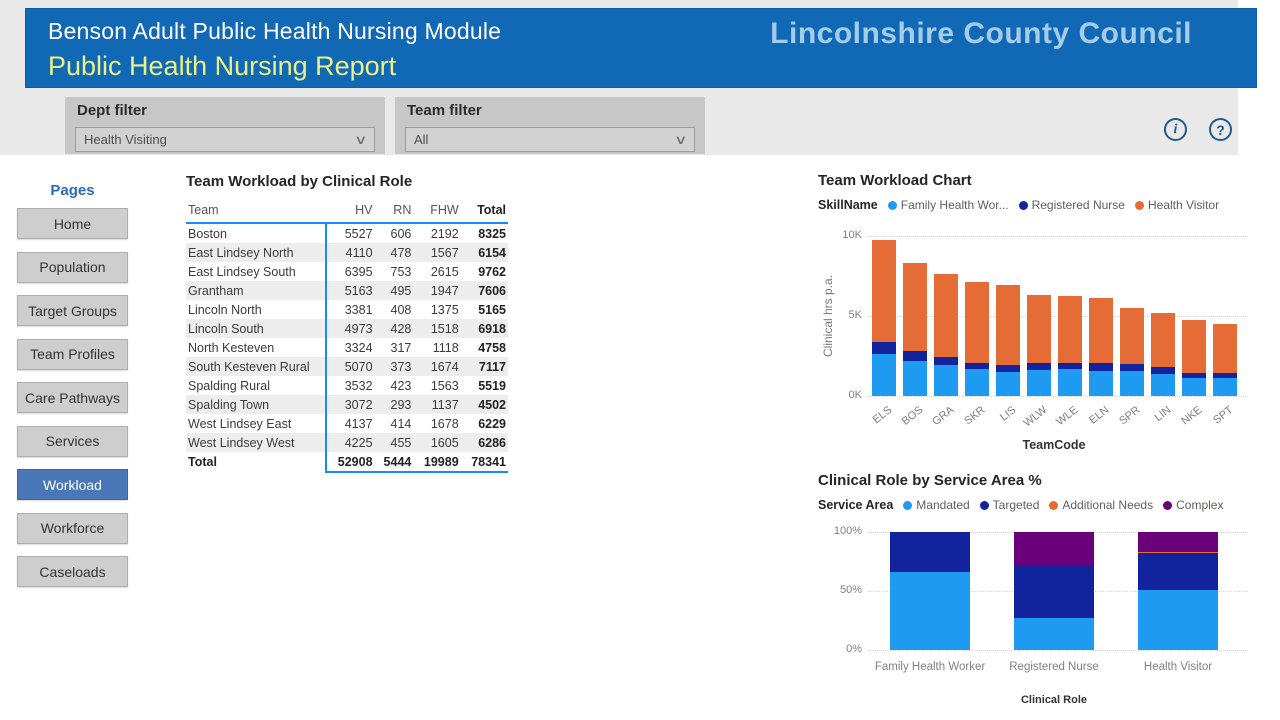  Describe the element at coordinates (72, 397) in the screenshot. I see `sidebar-item-care-pathways: Care Pathways` at that location.